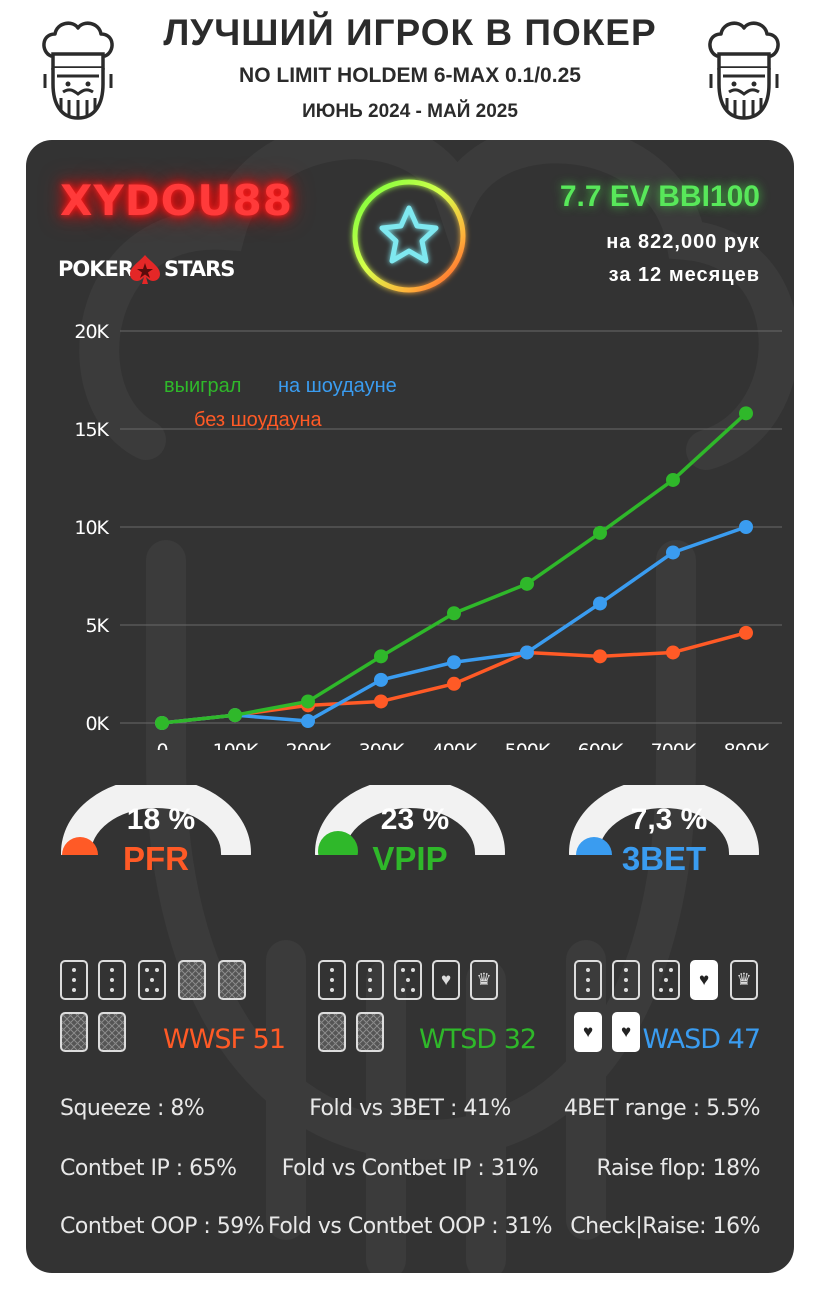 The height and width of the screenshot is (1300, 820). Describe the element at coordinates (161, 819) in the screenshot. I see `gauge-value: 18 %` at that location.